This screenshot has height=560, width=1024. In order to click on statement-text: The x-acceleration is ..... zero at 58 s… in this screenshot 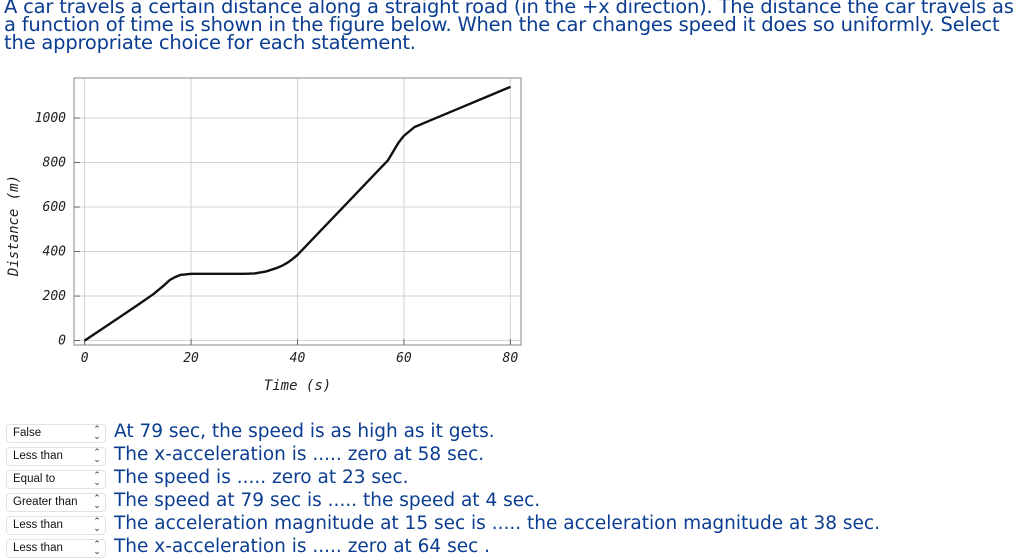, I will do `click(299, 454)`.